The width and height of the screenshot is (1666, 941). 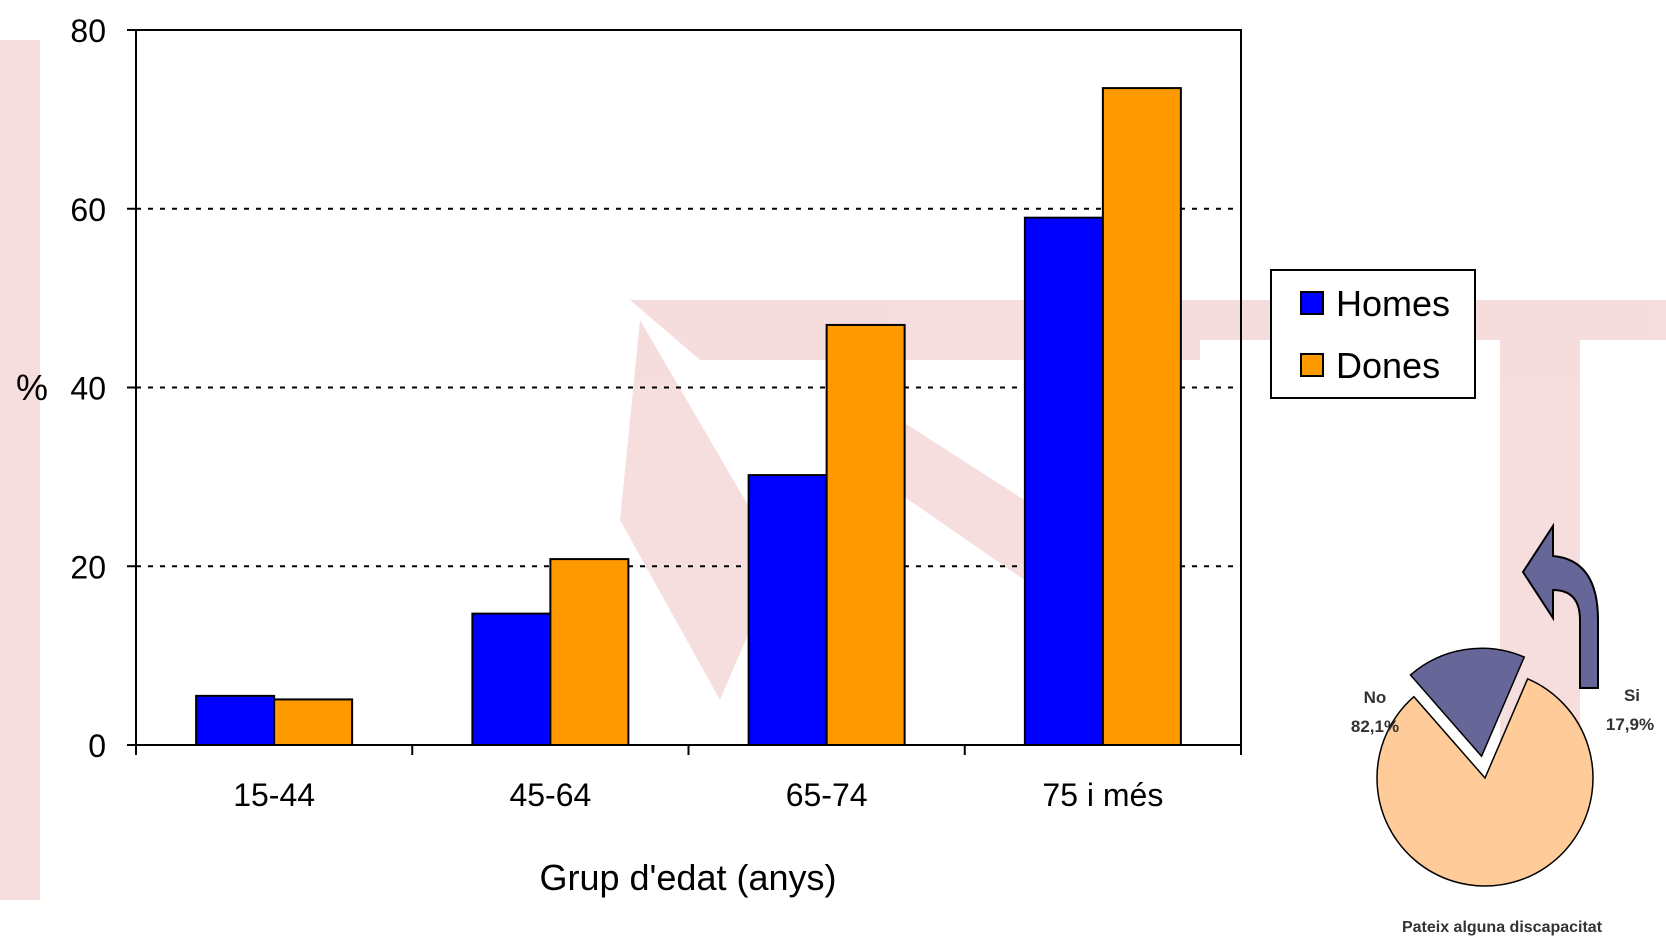 I want to click on y-tick-labels: 0 20 40 60 80, so click(x=88, y=388).